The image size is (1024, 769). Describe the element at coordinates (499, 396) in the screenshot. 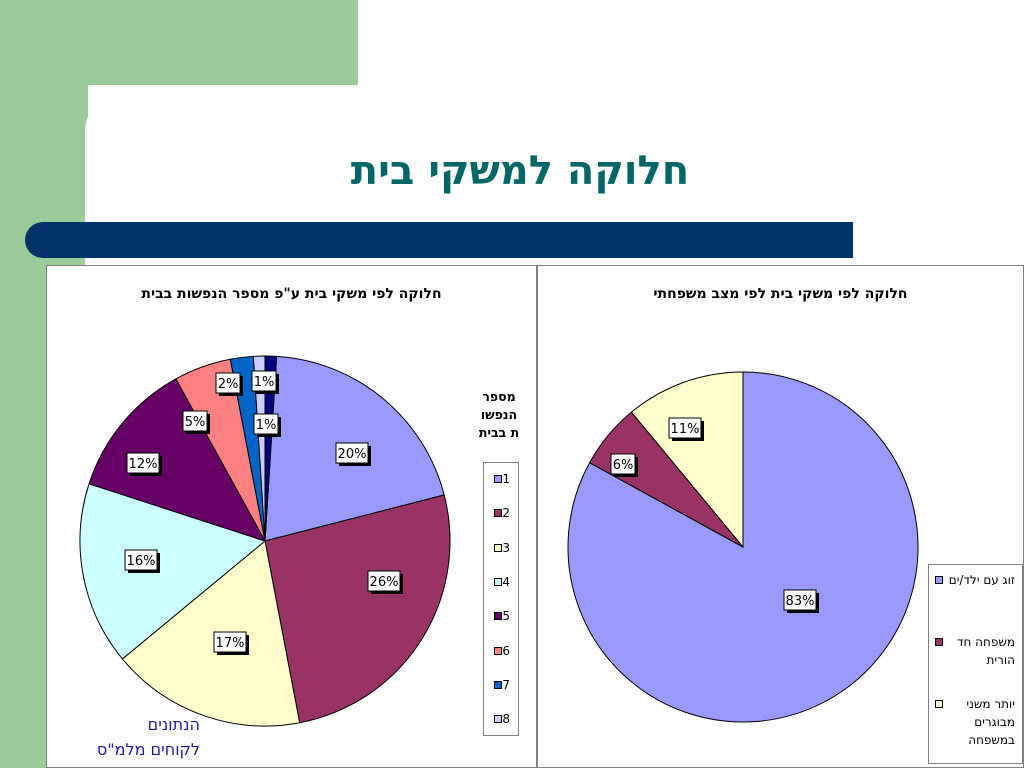

I see `legend-title-line: מספר` at that location.